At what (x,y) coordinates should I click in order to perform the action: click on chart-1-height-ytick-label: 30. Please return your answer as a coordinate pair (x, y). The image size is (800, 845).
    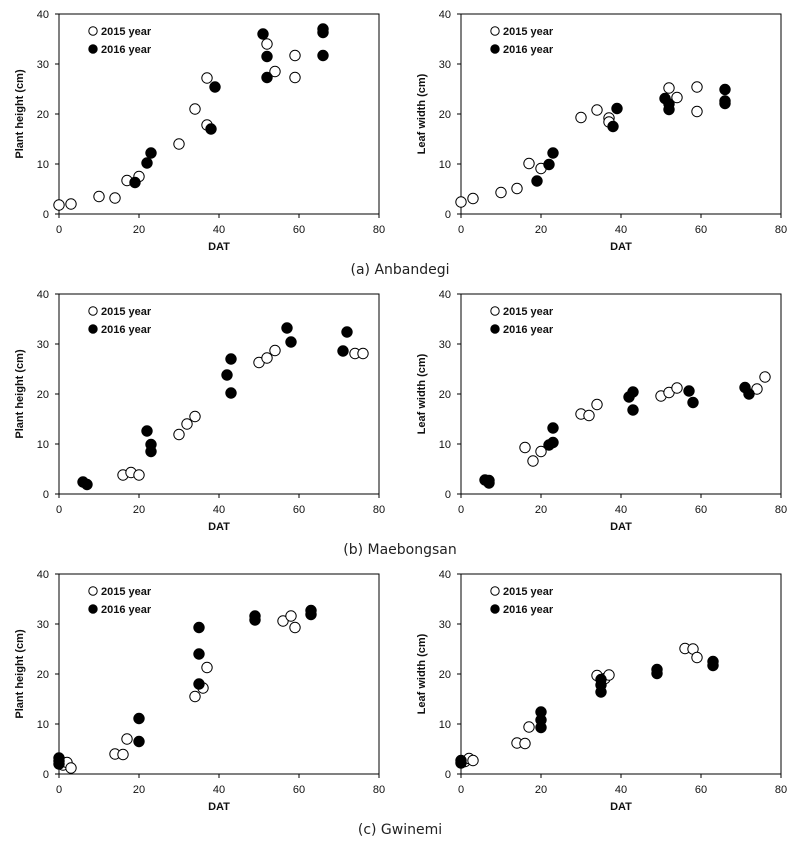
    Looking at the image, I should click on (43, 65).